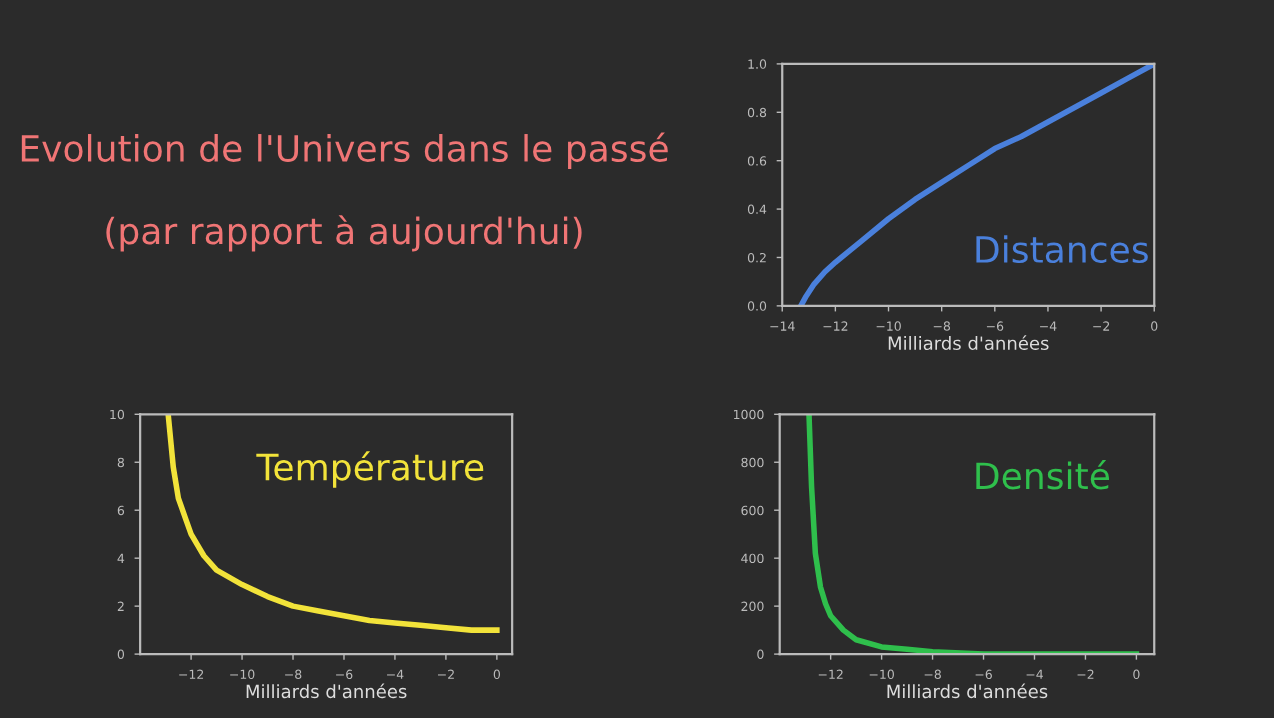 This screenshot has height=718, width=1274. What do you see at coordinates (344, 233) in the screenshot?
I see `text: (par rapport à aujourd'hui)` at bounding box center [344, 233].